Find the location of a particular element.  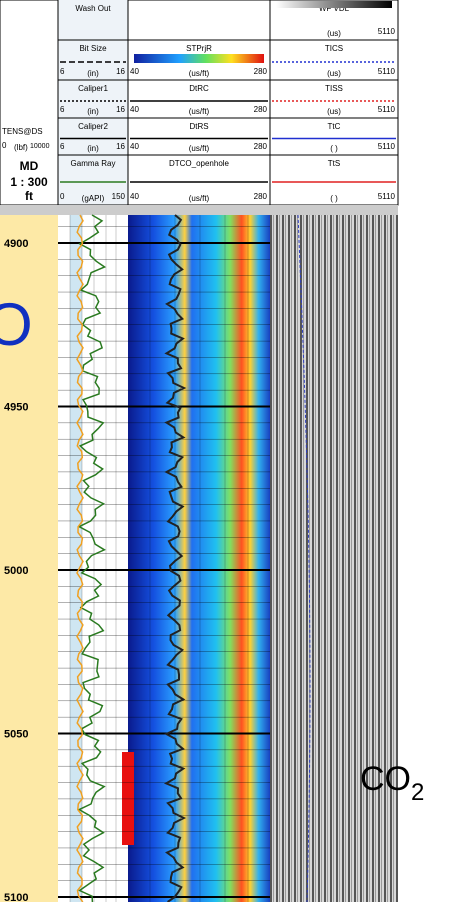

track1-header is located at coordinates (93, 102).